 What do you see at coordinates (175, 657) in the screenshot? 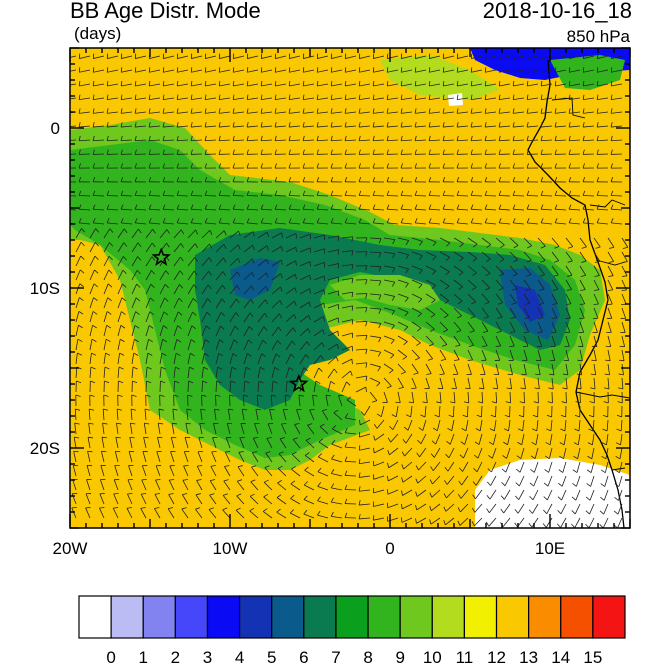
I see `colorbar-label: 2` at bounding box center [175, 657].